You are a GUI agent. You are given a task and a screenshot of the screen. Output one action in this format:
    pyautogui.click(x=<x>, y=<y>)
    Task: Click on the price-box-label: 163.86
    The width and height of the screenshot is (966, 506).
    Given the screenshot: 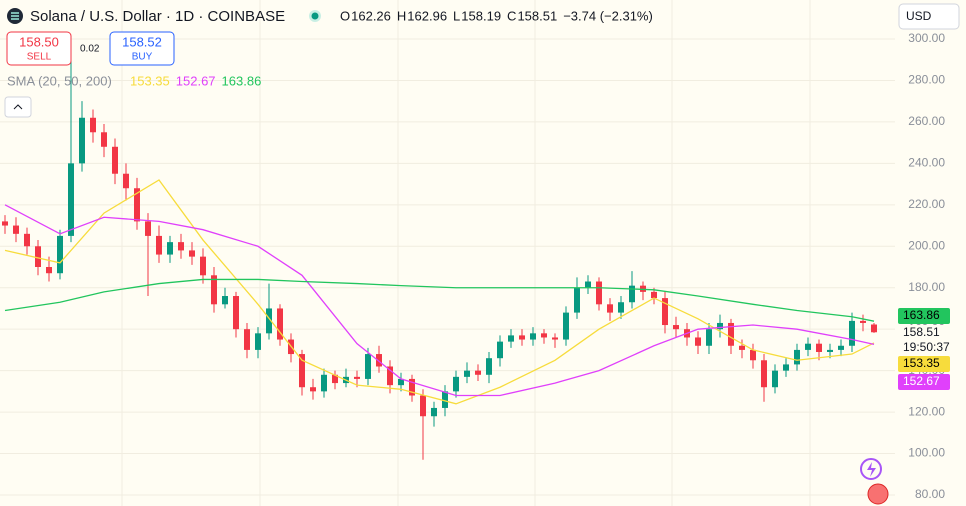 What is the action you would take?
    pyautogui.click(x=921, y=315)
    